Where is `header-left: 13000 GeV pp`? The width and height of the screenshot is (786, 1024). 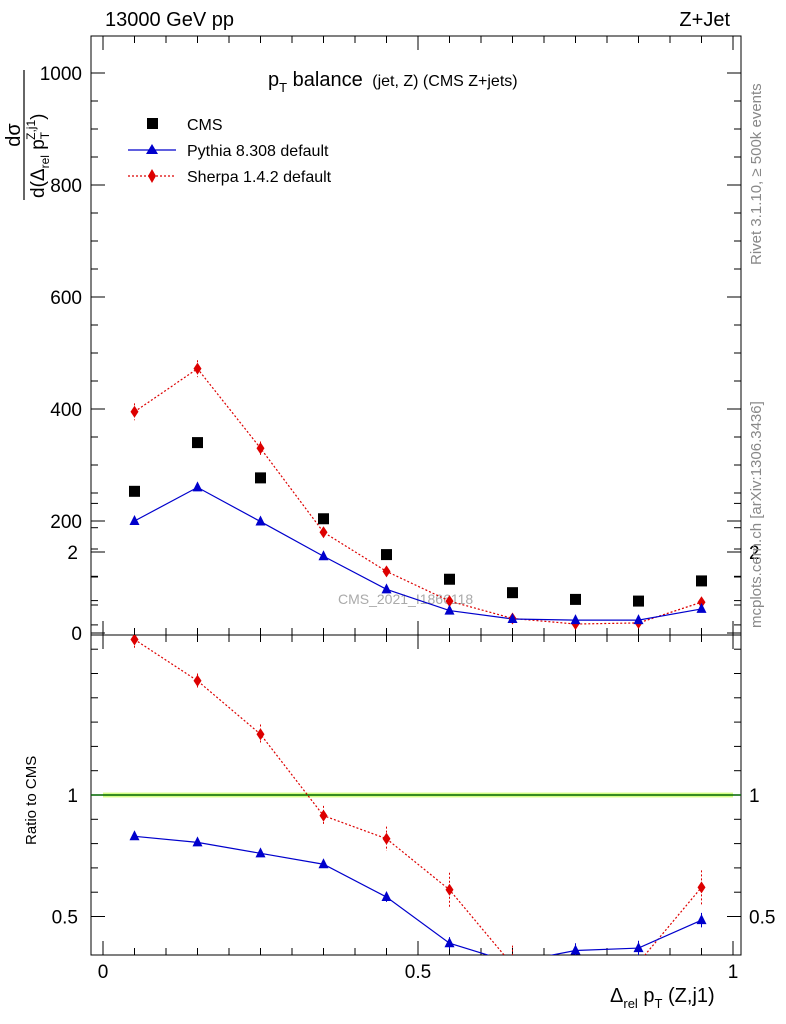 header-left: 13000 GeV pp is located at coordinates (169, 20).